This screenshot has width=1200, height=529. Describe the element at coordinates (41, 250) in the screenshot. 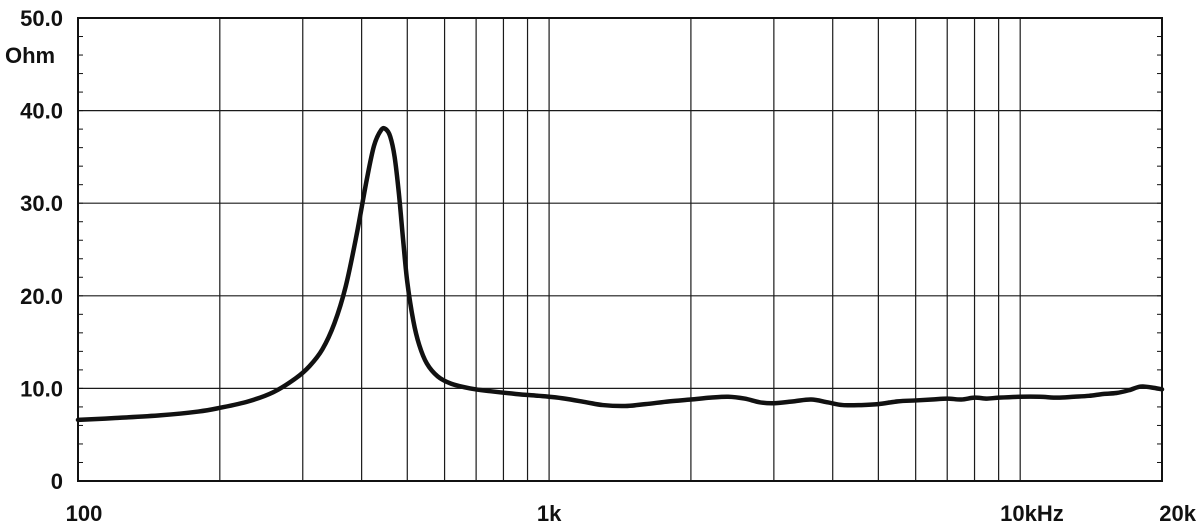

I see `y-axis-labels: 50.0 40.0 30.0 20.0 10.0 0` at that location.